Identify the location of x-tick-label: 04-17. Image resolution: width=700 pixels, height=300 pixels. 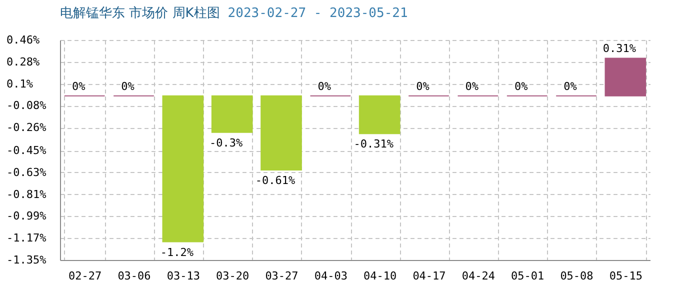
(429, 276).